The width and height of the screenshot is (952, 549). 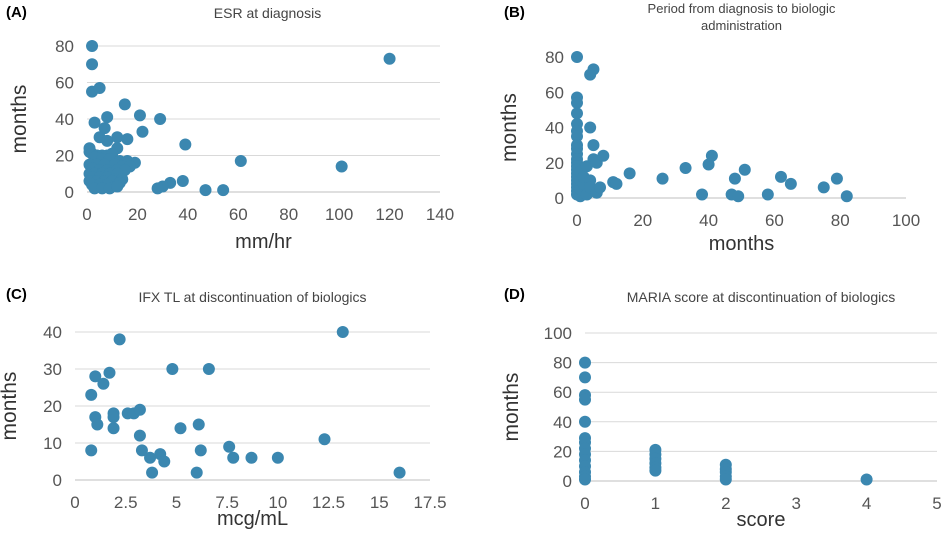 I want to click on y-tick-label: 100, so click(x=558, y=333).